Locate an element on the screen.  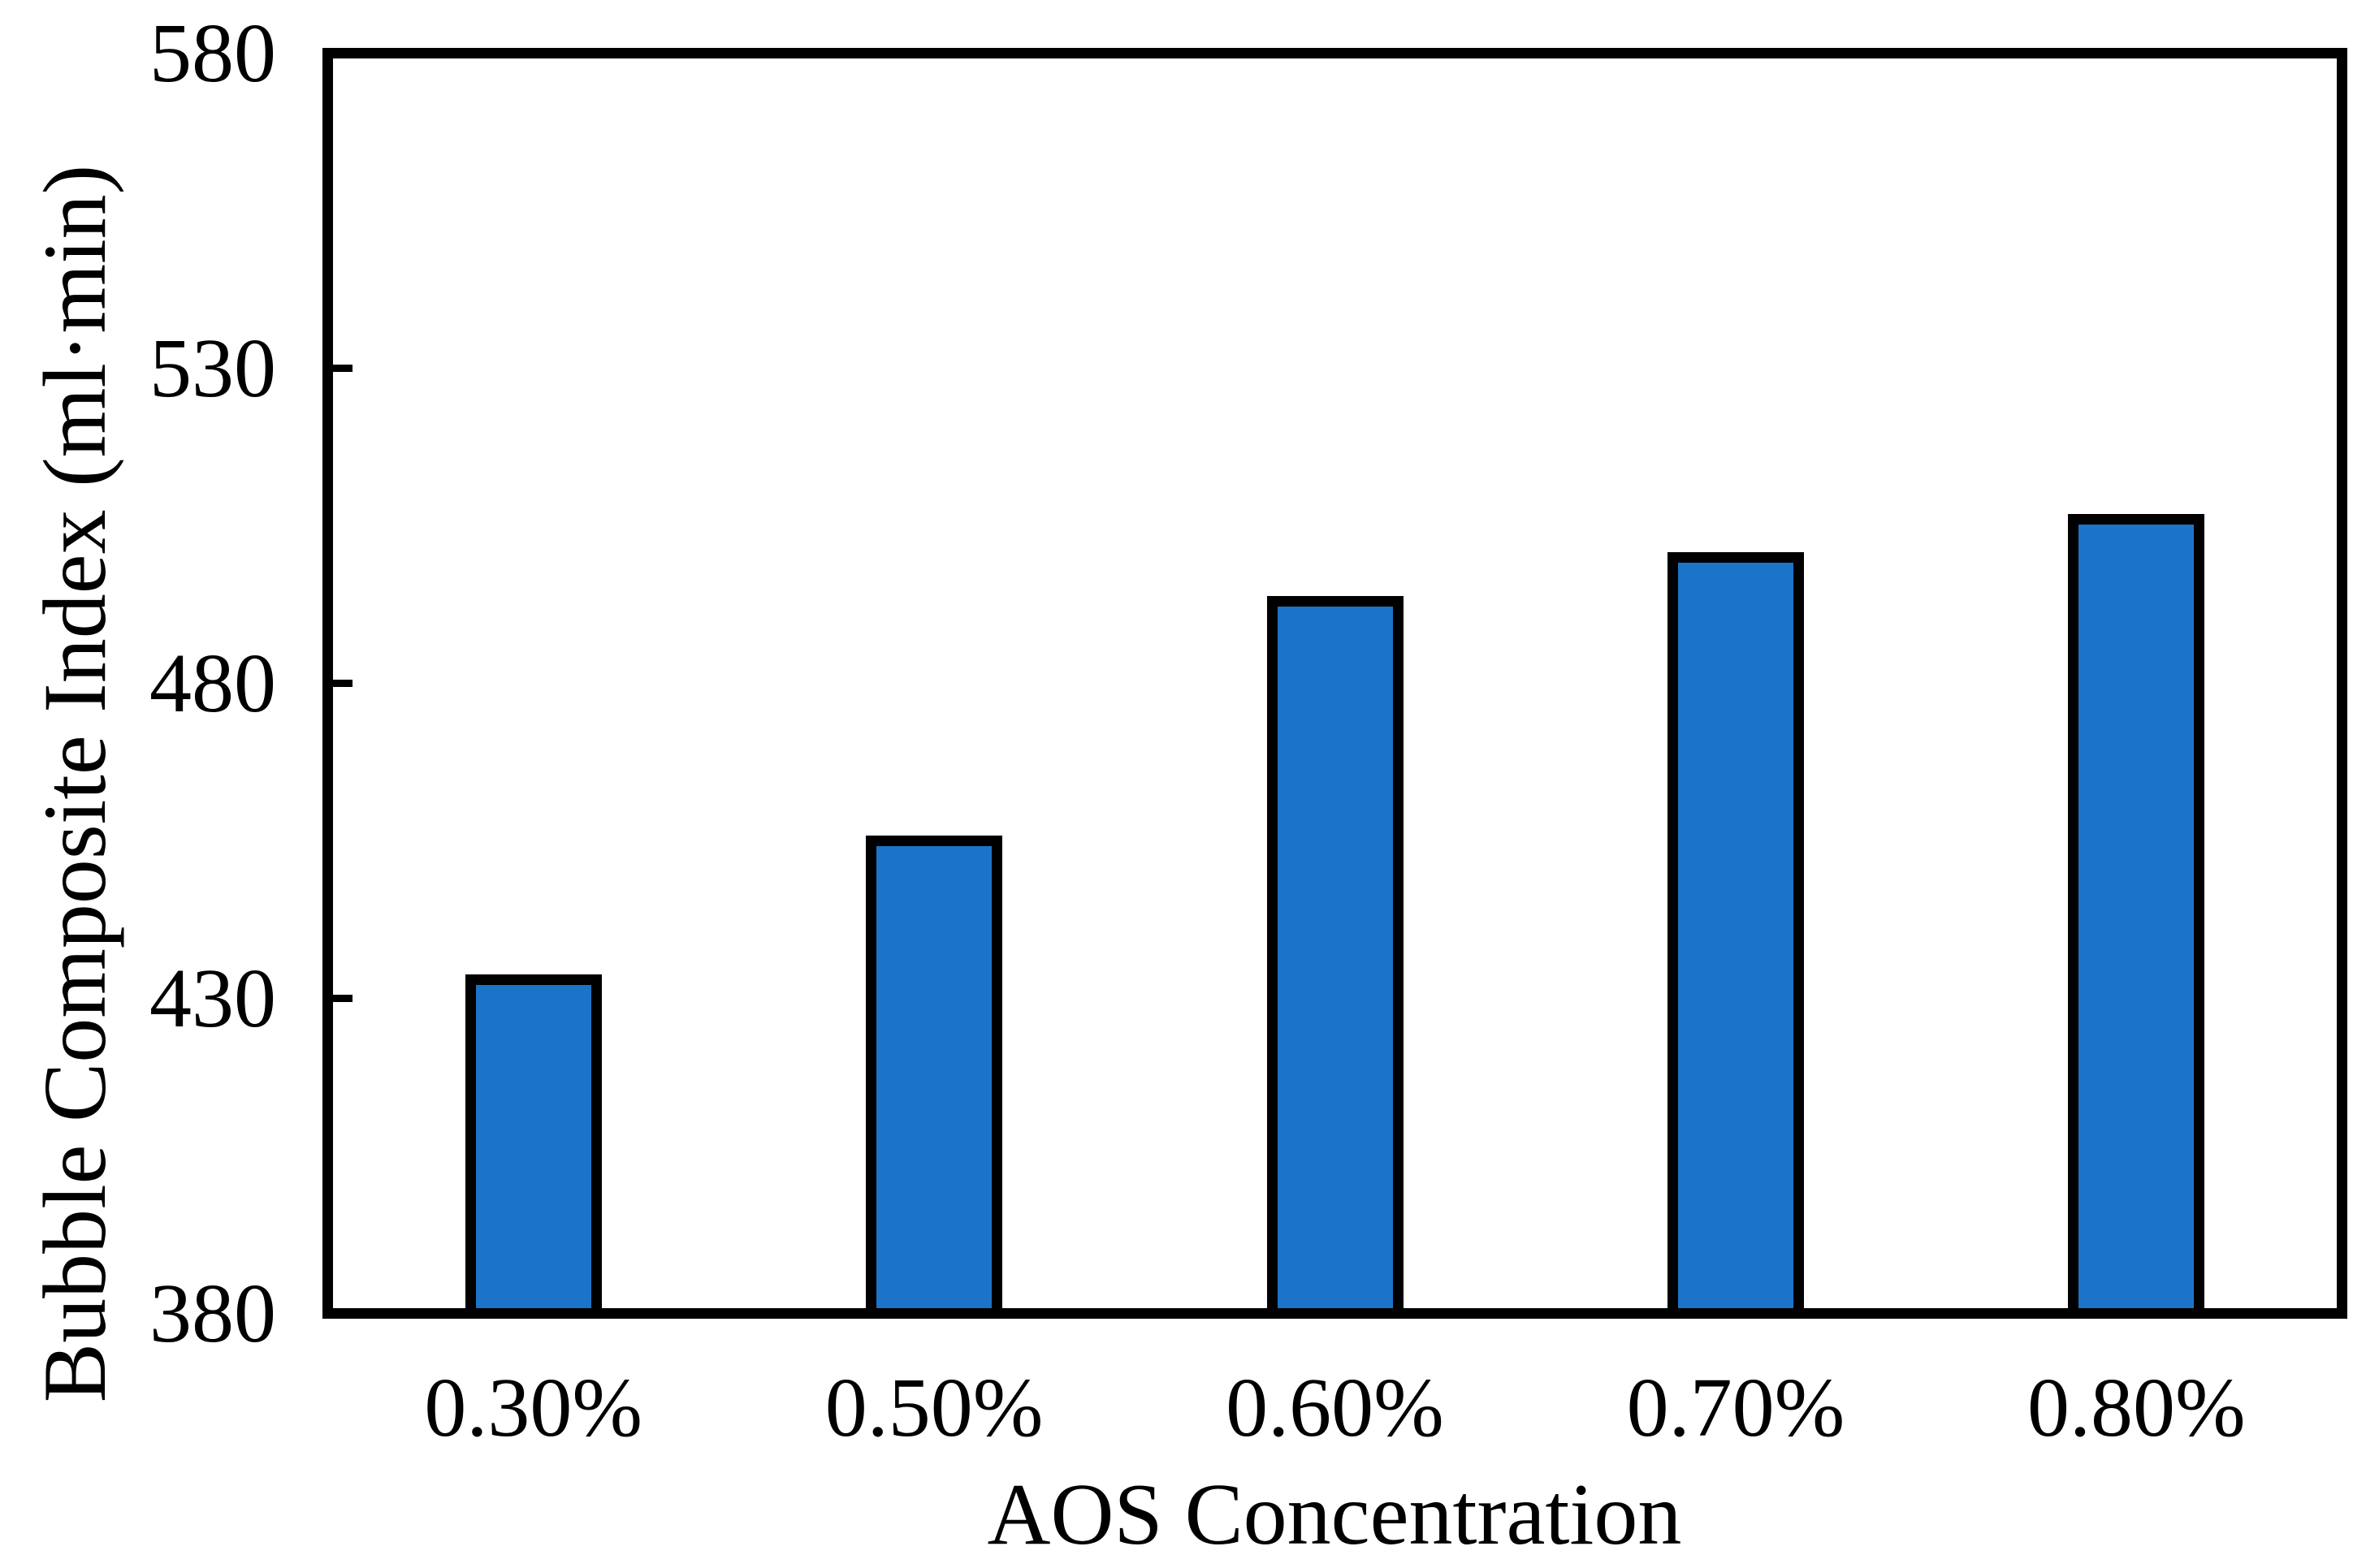
x-axis-tick-label: 0.70% is located at coordinates (1735, 1407).